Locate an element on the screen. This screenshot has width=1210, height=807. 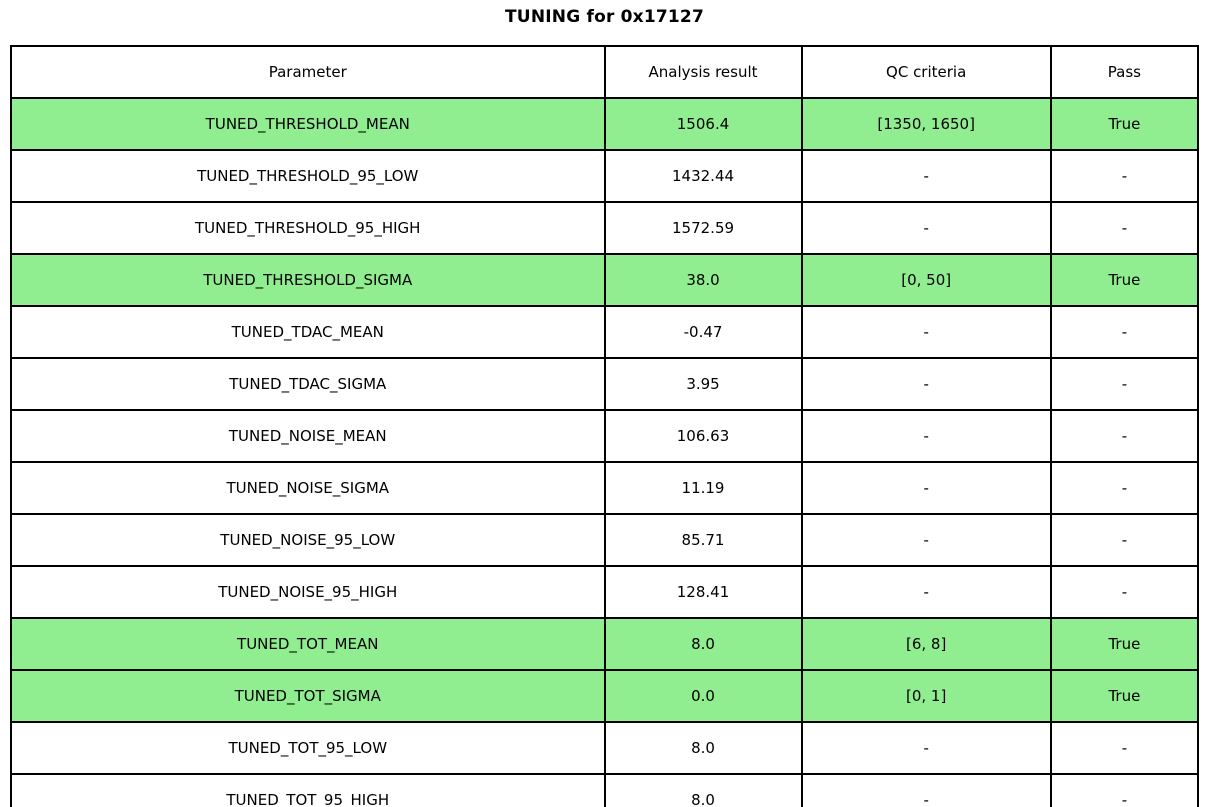
analysis-result-cell: 106.63 is located at coordinates (703, 436).